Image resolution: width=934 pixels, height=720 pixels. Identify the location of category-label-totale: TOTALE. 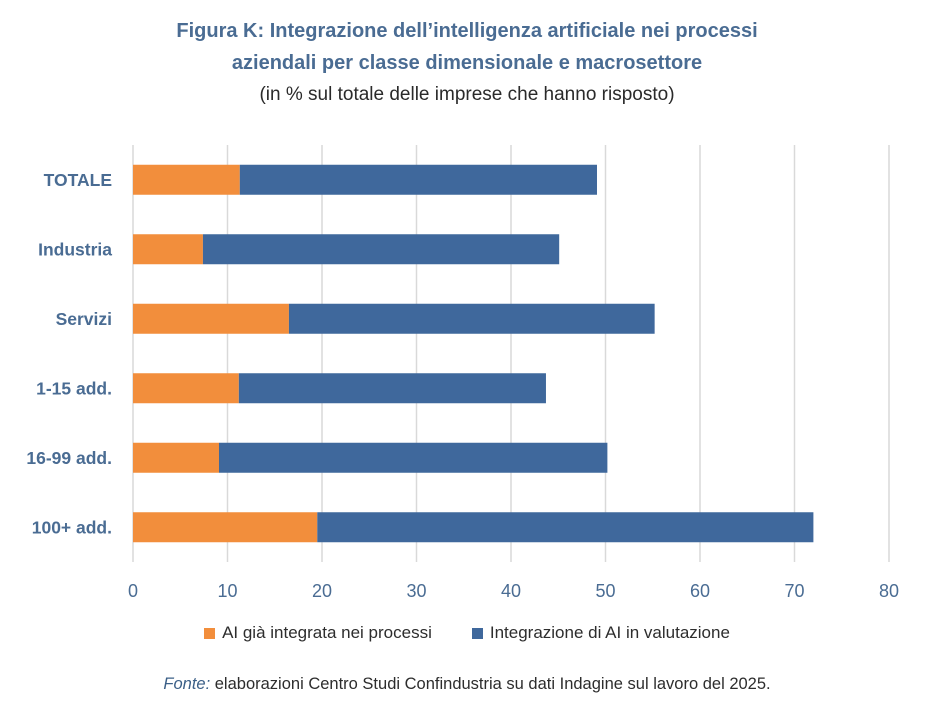
(78, 180).